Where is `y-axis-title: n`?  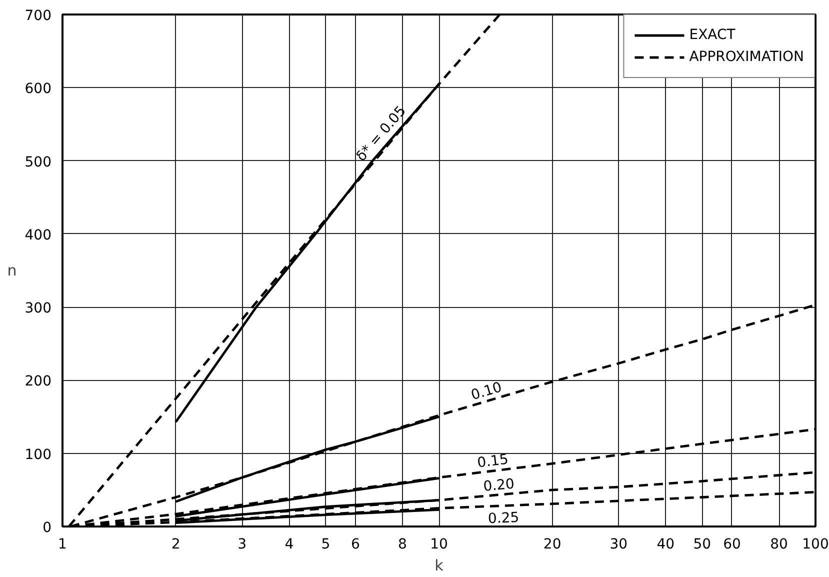
y-axis-title: n is located at coordinates (12, 271).